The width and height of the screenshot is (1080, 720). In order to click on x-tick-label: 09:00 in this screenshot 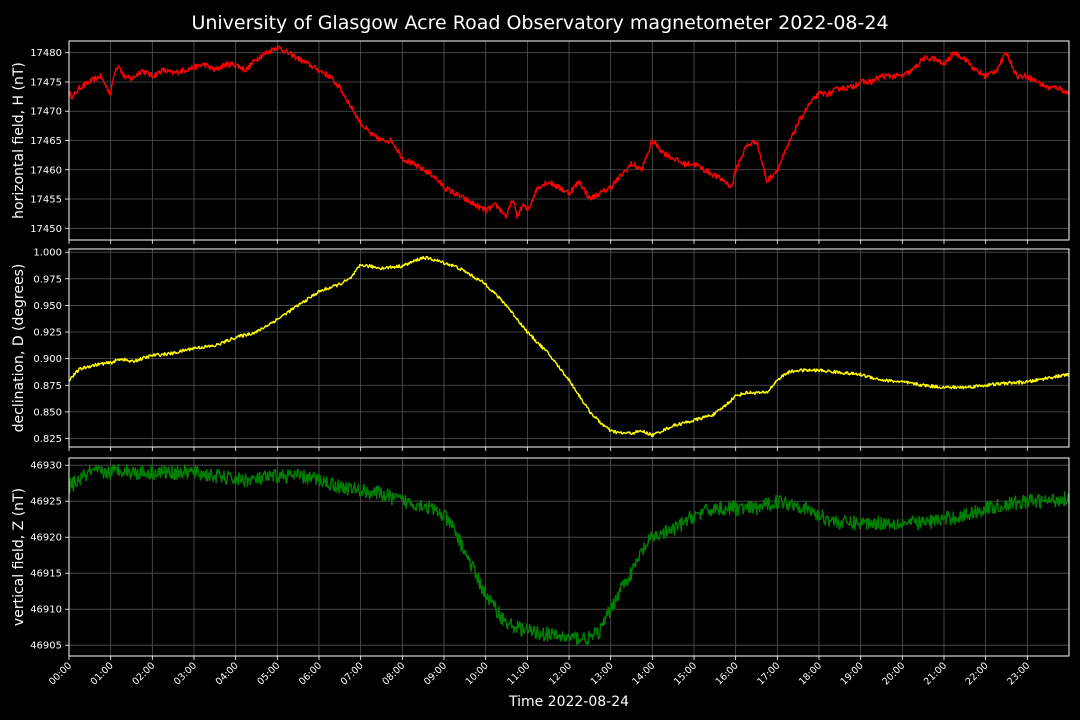, I will do `click(435, 673)`.